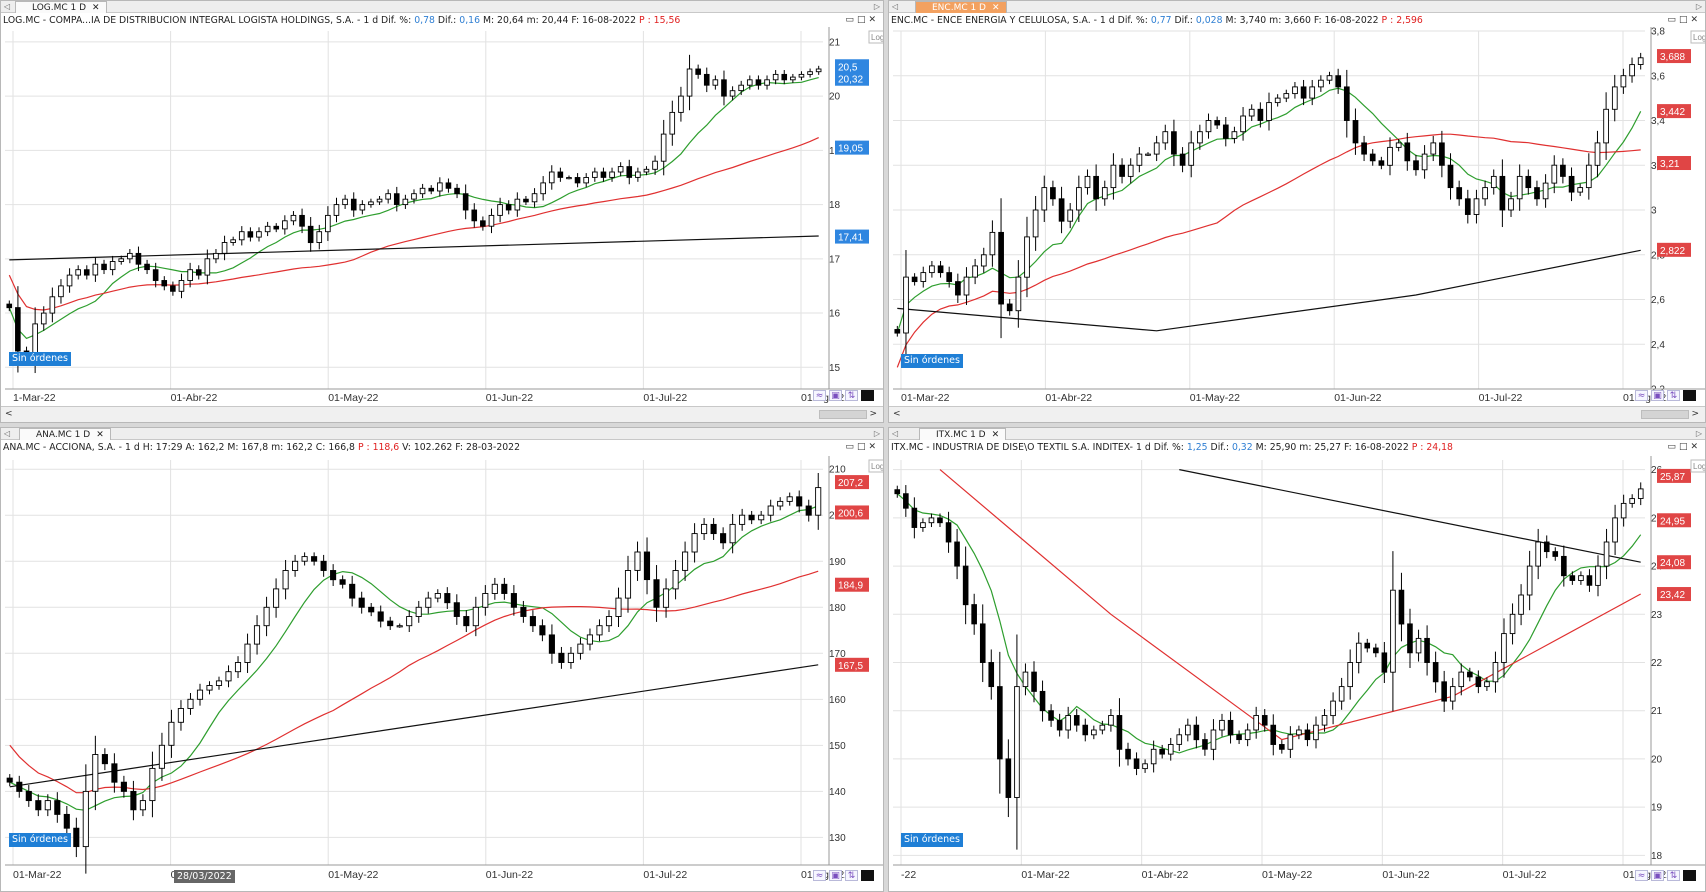  Describe the element at coordinates (1674, 475) in the screenshot. I see `price-label-box` at that location.